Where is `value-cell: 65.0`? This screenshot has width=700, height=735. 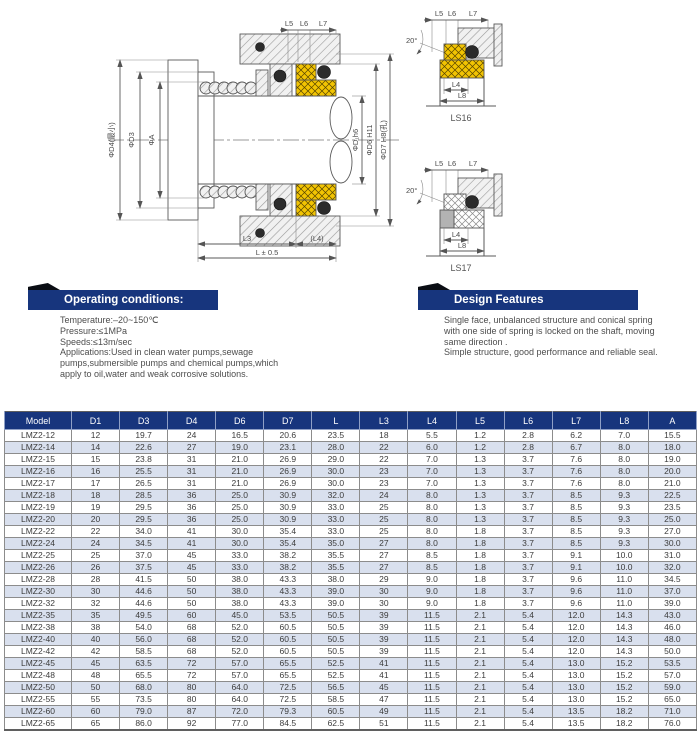 value-cell: 65.0 is located at coordinates (672, 699).